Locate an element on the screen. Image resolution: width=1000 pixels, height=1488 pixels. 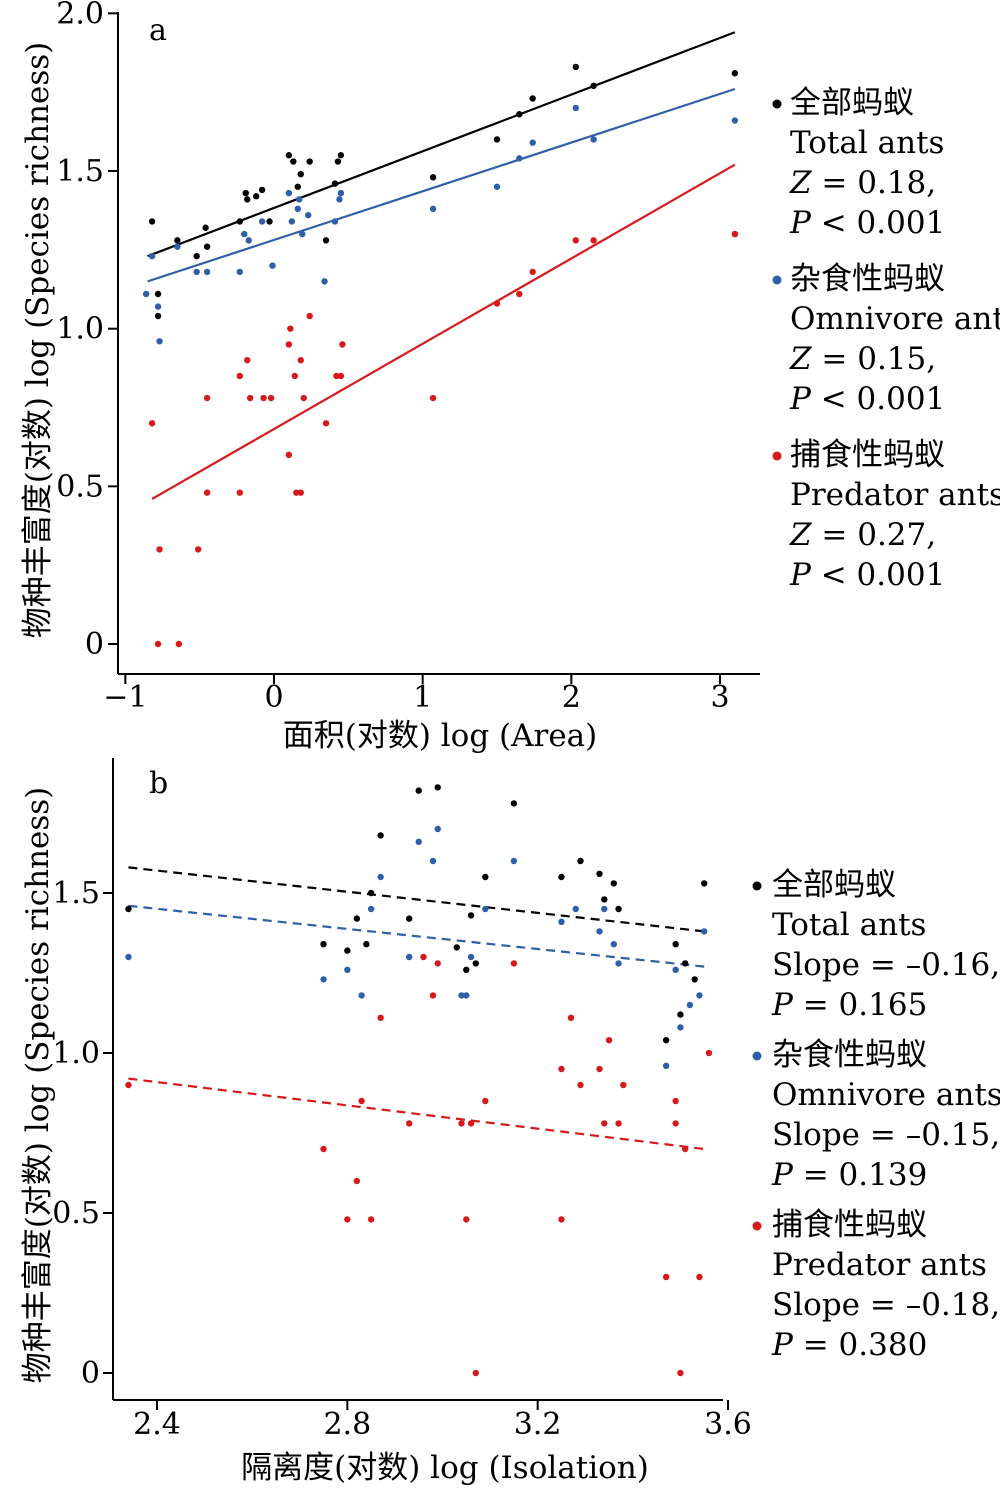
legend-stat: Z = 0.18, is located at coordinates (862, 183).